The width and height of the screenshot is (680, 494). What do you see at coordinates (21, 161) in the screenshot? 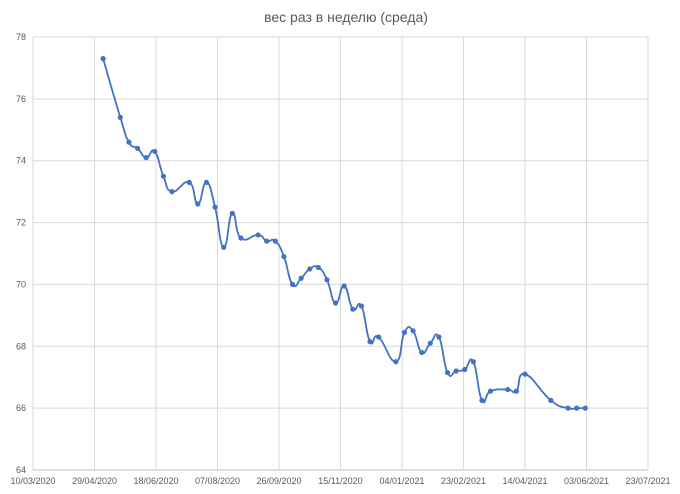
I see `y-tick-label: 74` at bounding box center [21, 161].